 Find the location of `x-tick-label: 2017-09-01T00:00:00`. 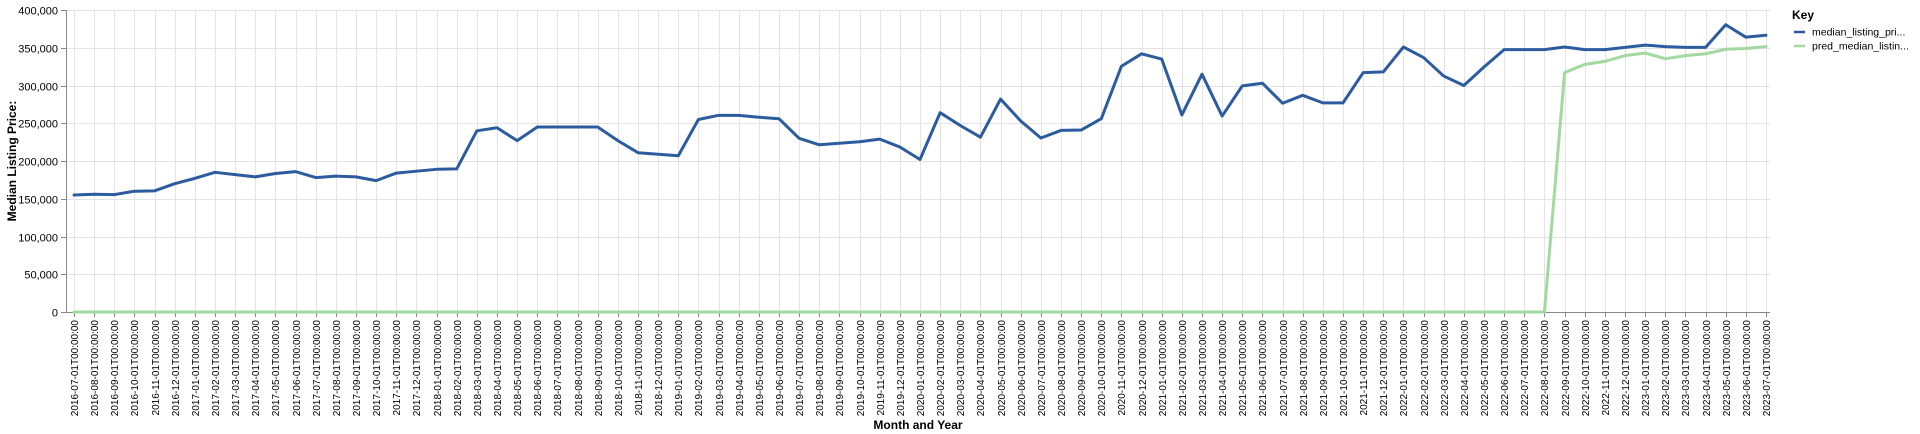

x-tick-label: 2017-09-01T00:00:00 is located at coordinates (357, 368).